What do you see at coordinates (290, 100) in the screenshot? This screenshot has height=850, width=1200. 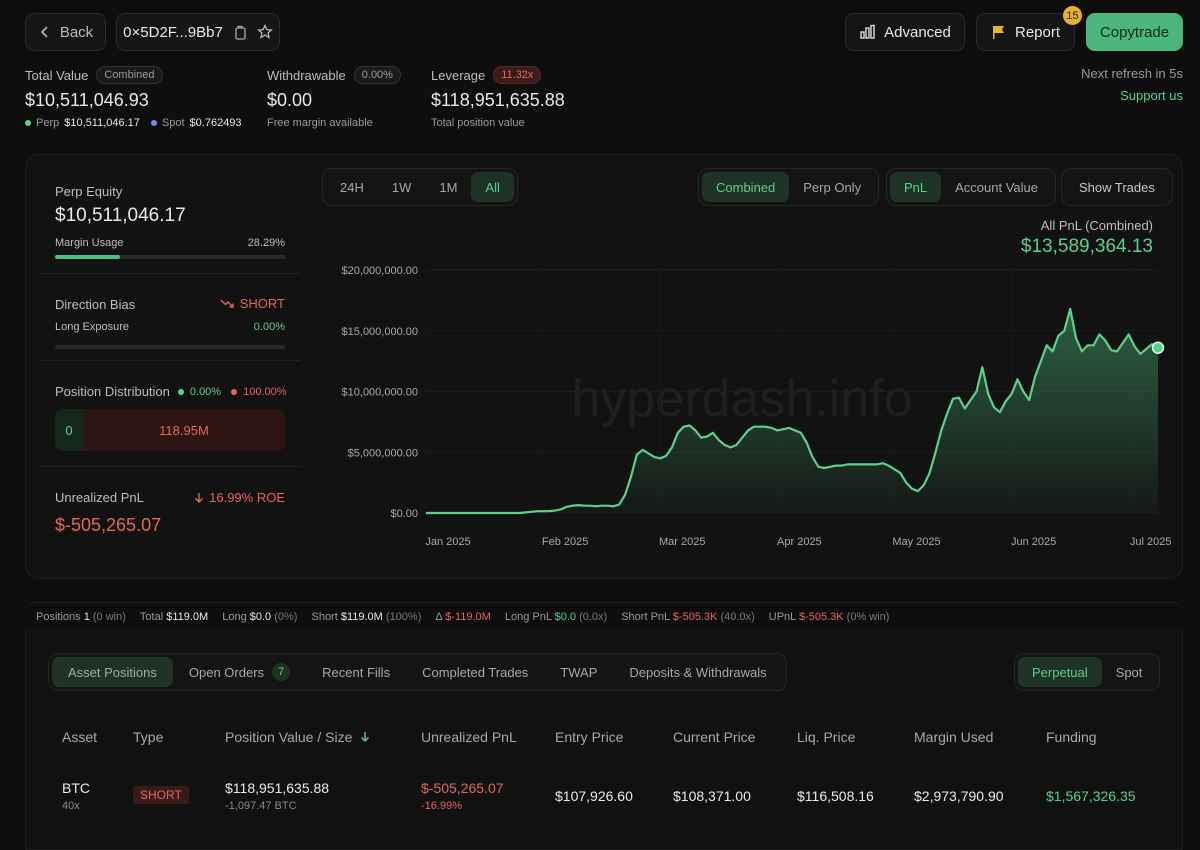 I see `withdrawable-value: $0.00` at bounding box center [290, 100].